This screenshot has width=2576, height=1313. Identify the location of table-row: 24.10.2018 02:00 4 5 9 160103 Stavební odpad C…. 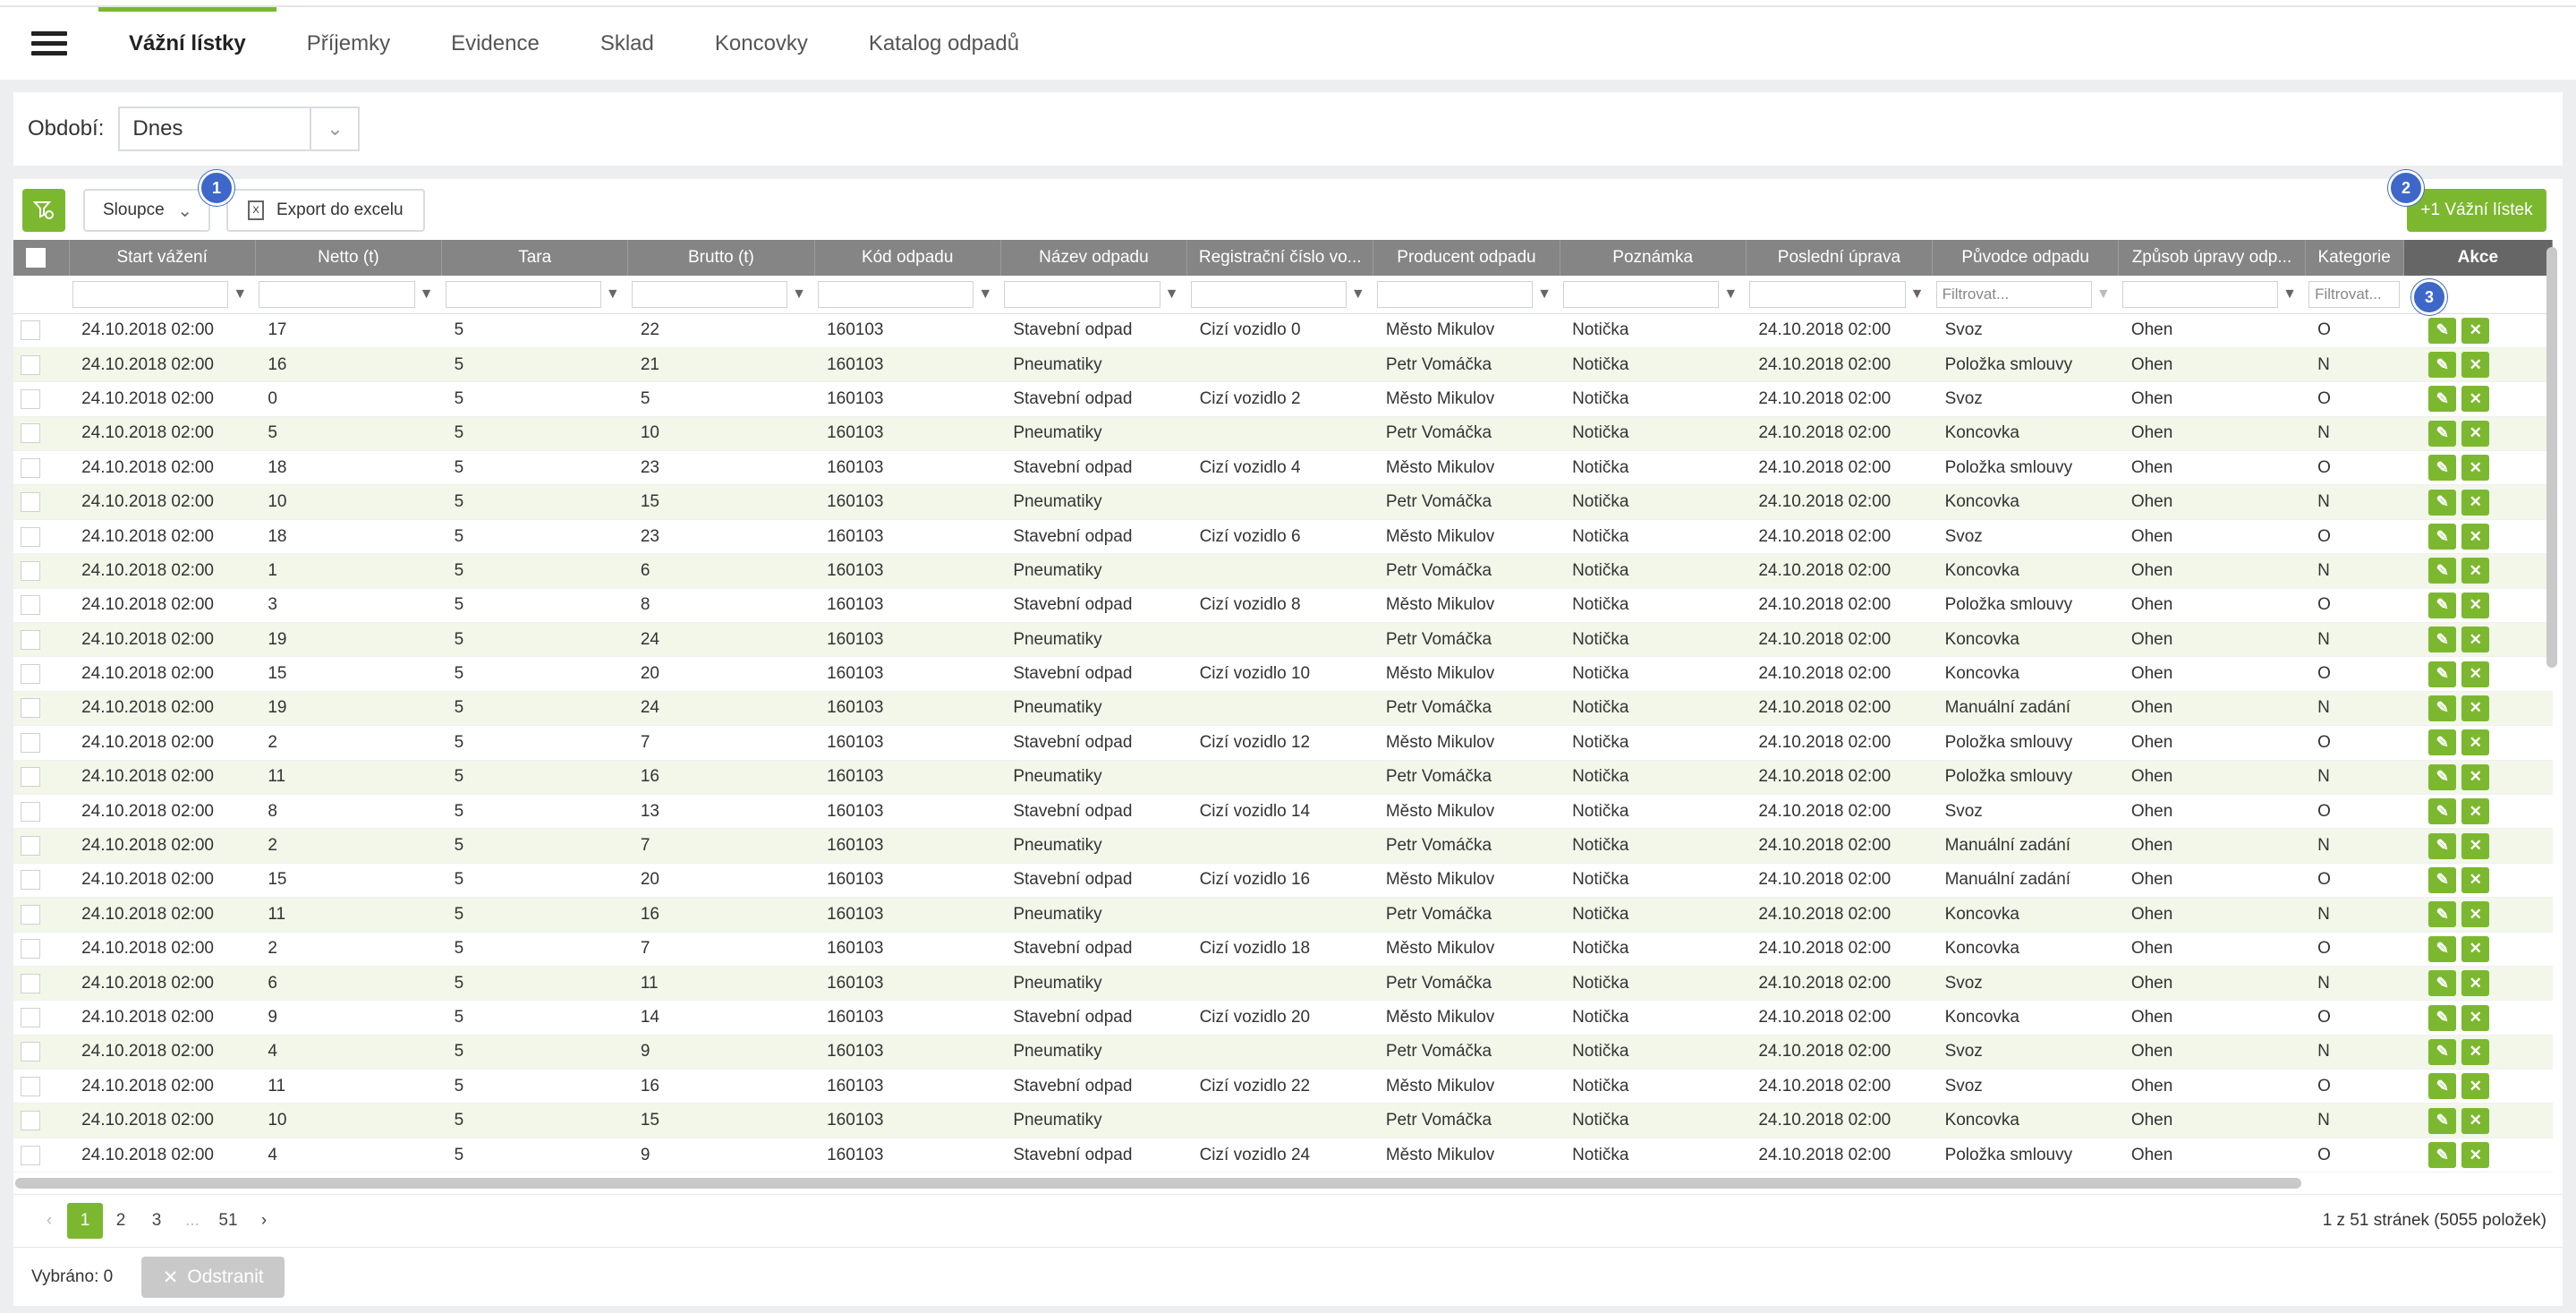
(1283, 1155).